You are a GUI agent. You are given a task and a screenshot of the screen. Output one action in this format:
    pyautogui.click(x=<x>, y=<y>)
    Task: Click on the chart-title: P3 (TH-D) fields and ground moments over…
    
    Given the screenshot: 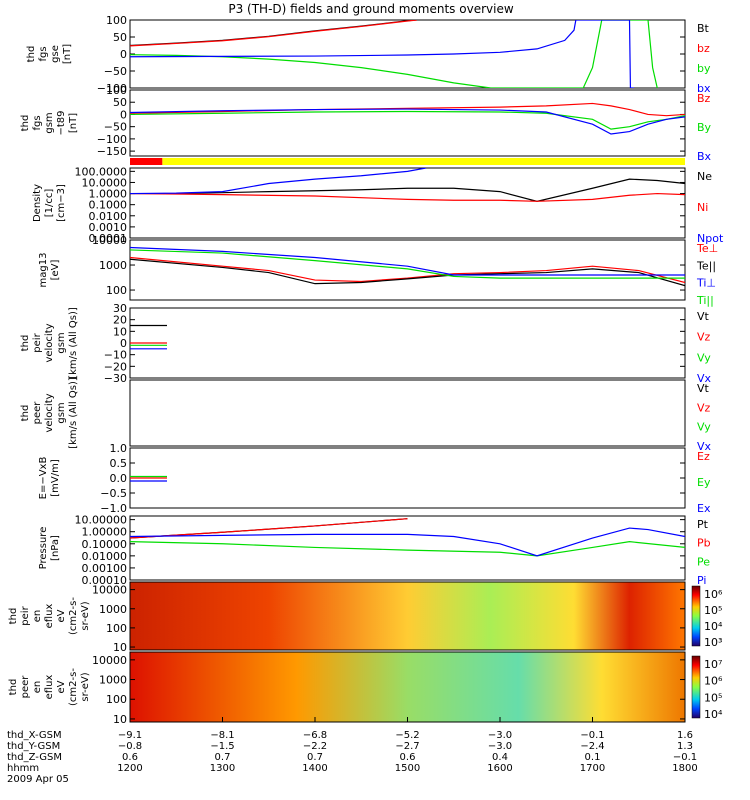 What is the action you would take?
    pyautogui.click(x=370, y=9)
    